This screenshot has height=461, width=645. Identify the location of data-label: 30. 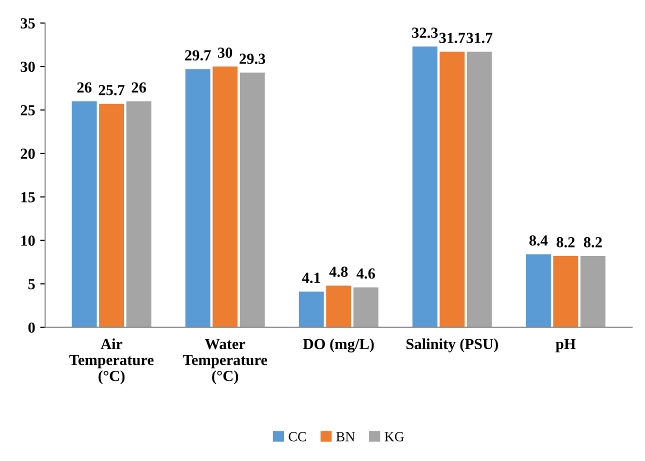
(225, 53).